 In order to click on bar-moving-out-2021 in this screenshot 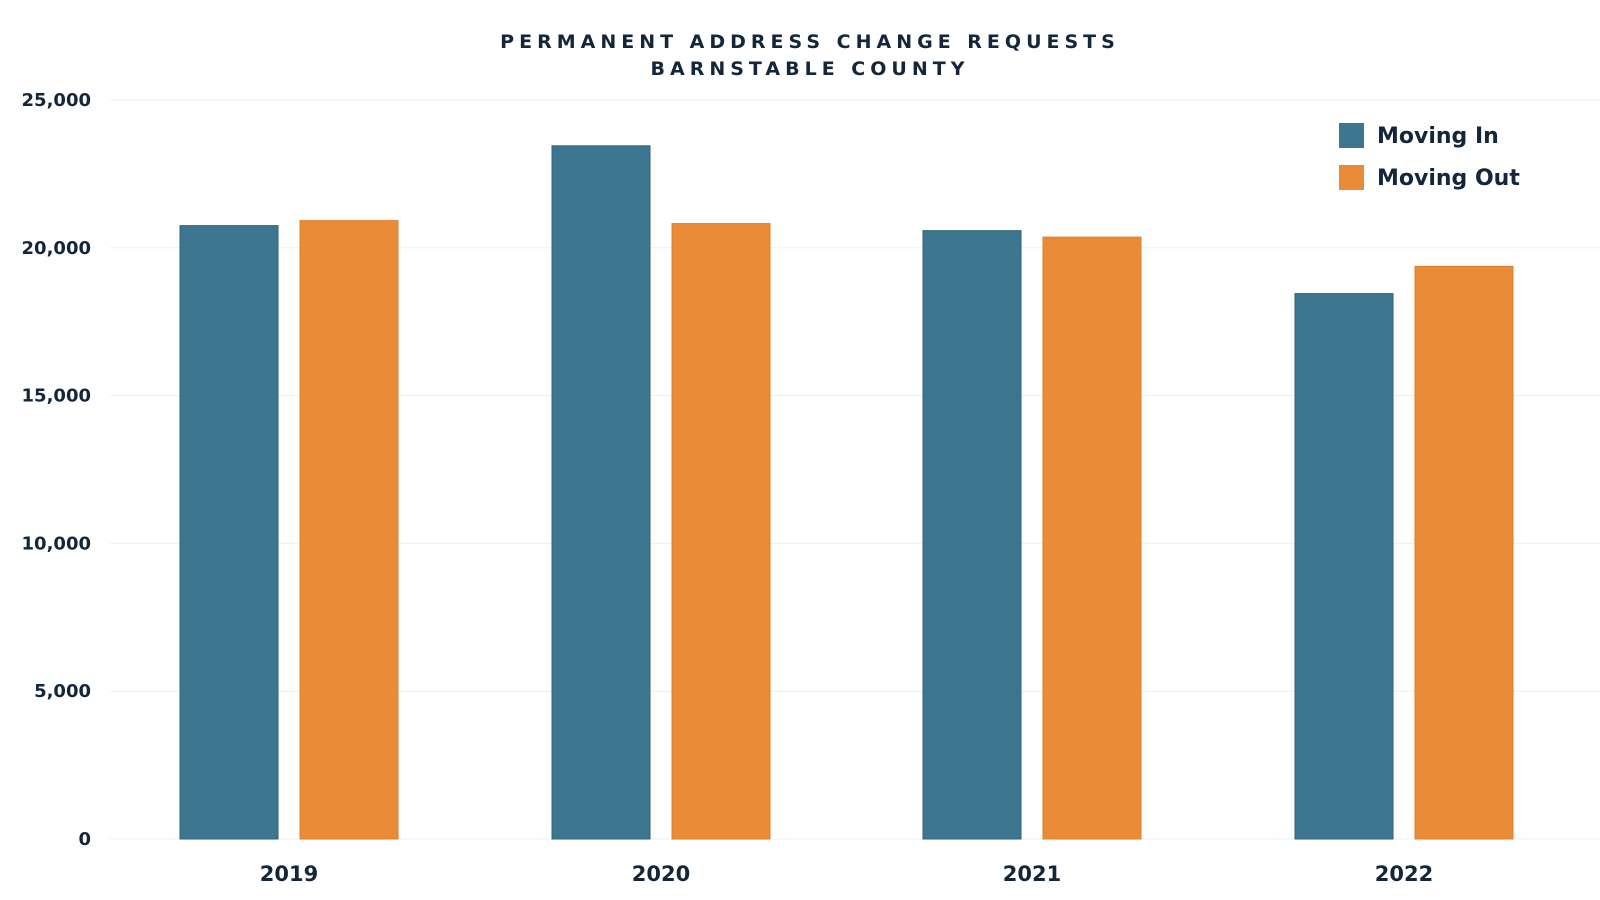, I will do `click(1092, 538)`.